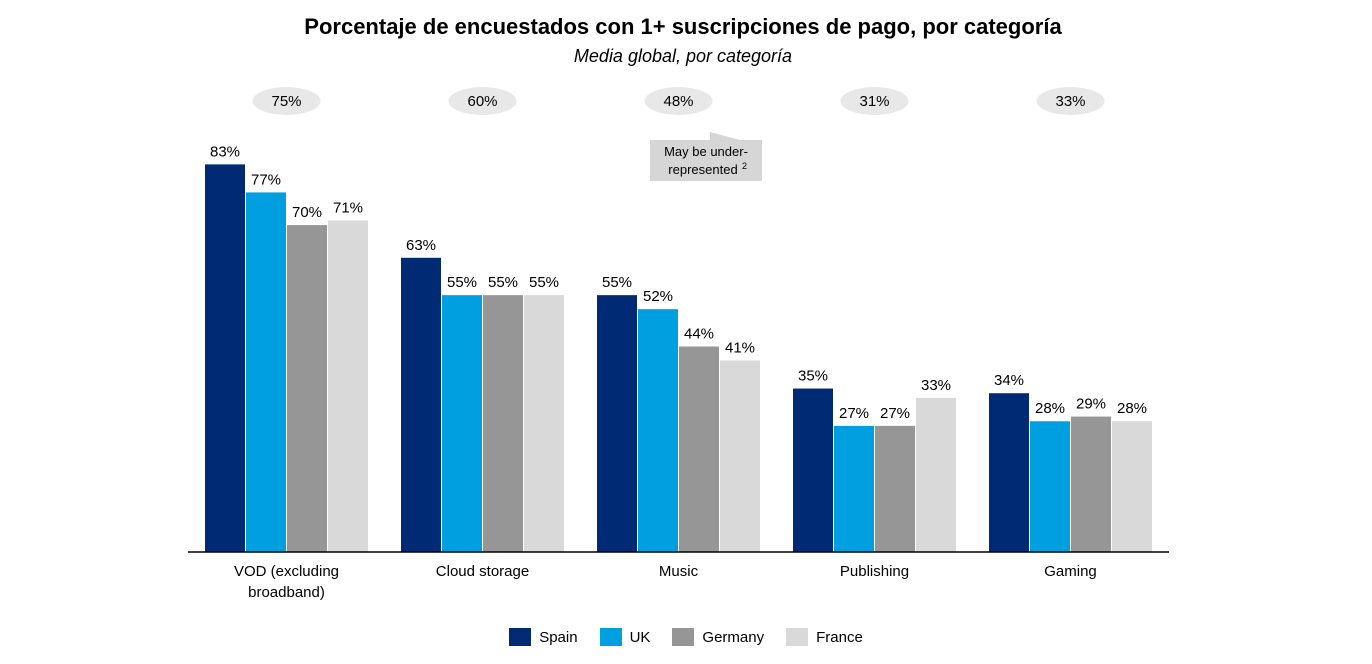  What do you see at coordinates (679, 571) in the screenshot?
I see `category-label: Music` at bounding box center [679, 571].